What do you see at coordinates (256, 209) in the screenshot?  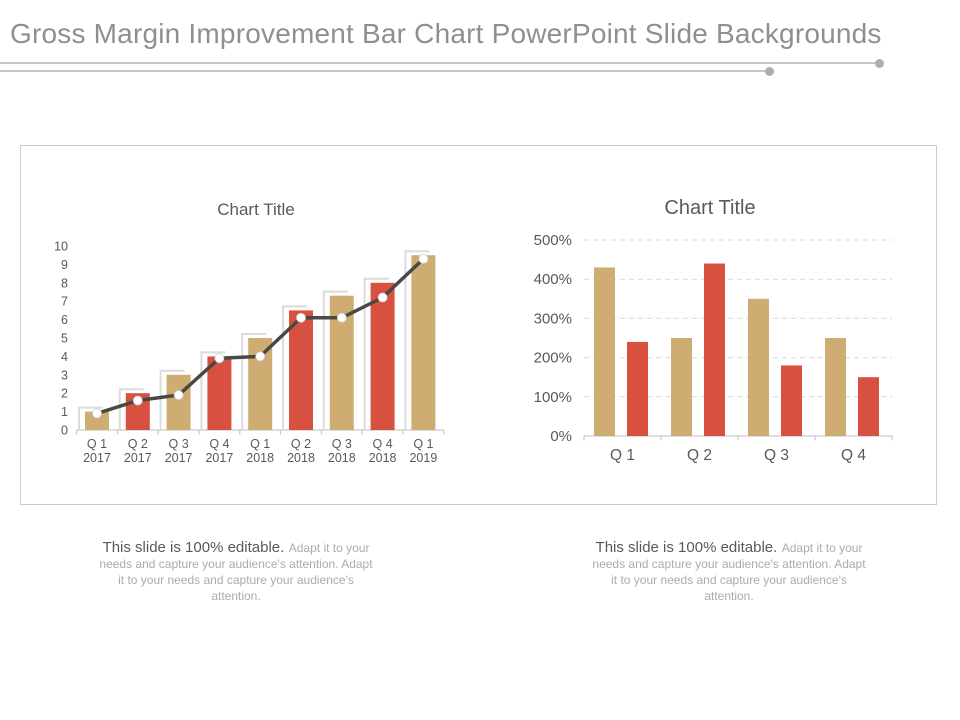 I see `left-chart-title: Chart Title` at bounding box center [256, 209].